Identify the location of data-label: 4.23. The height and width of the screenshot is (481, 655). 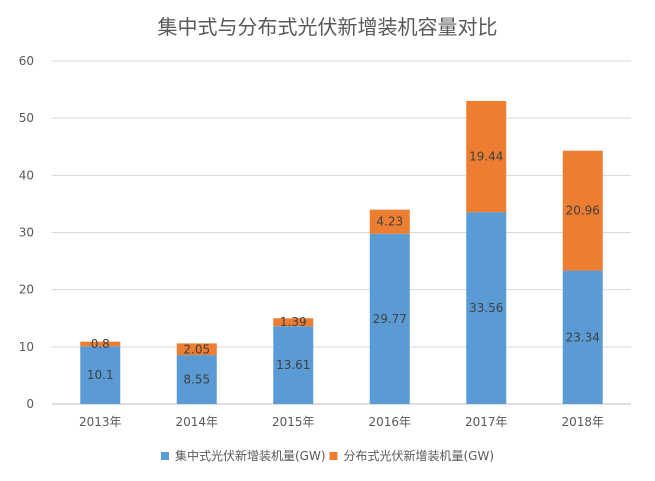
(389, 222).